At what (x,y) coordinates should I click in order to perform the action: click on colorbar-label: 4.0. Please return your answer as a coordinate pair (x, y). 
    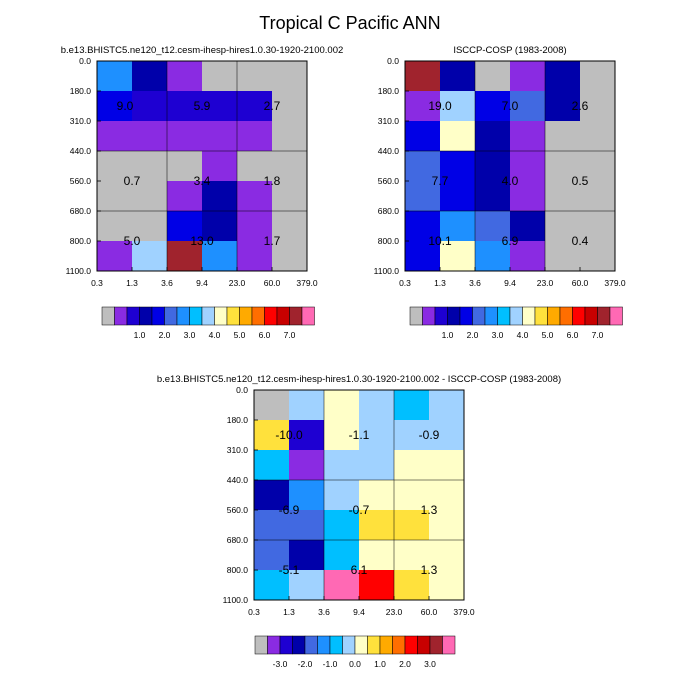
    Looking at the image, I should click on (523, 335).